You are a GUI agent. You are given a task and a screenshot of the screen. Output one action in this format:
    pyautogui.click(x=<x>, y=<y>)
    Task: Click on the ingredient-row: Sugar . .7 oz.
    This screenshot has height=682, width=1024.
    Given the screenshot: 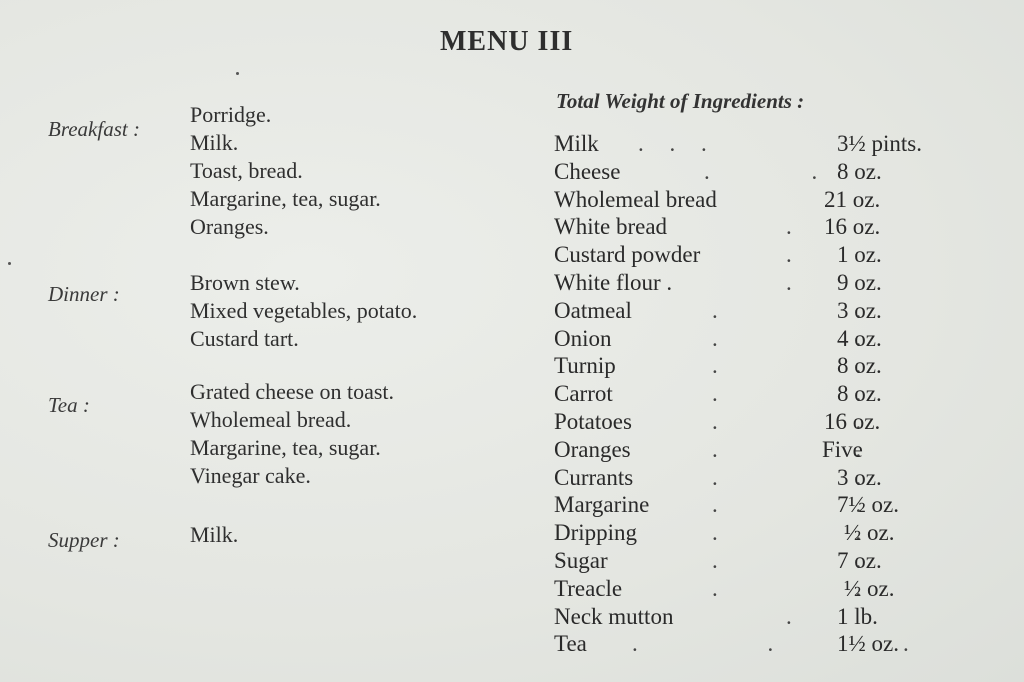 What is the action you would take?
    pyautogui.click(x=764, y=561)
    